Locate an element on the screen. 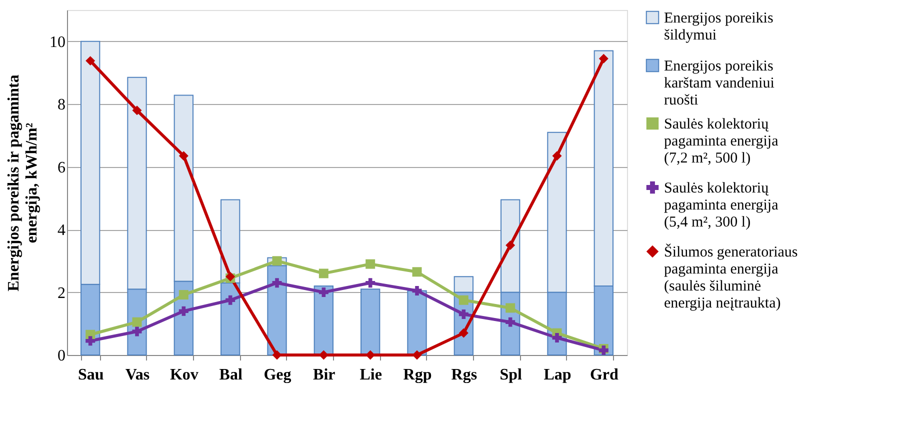  x-tick-label: Rgp is located at coordinates (417, 375).